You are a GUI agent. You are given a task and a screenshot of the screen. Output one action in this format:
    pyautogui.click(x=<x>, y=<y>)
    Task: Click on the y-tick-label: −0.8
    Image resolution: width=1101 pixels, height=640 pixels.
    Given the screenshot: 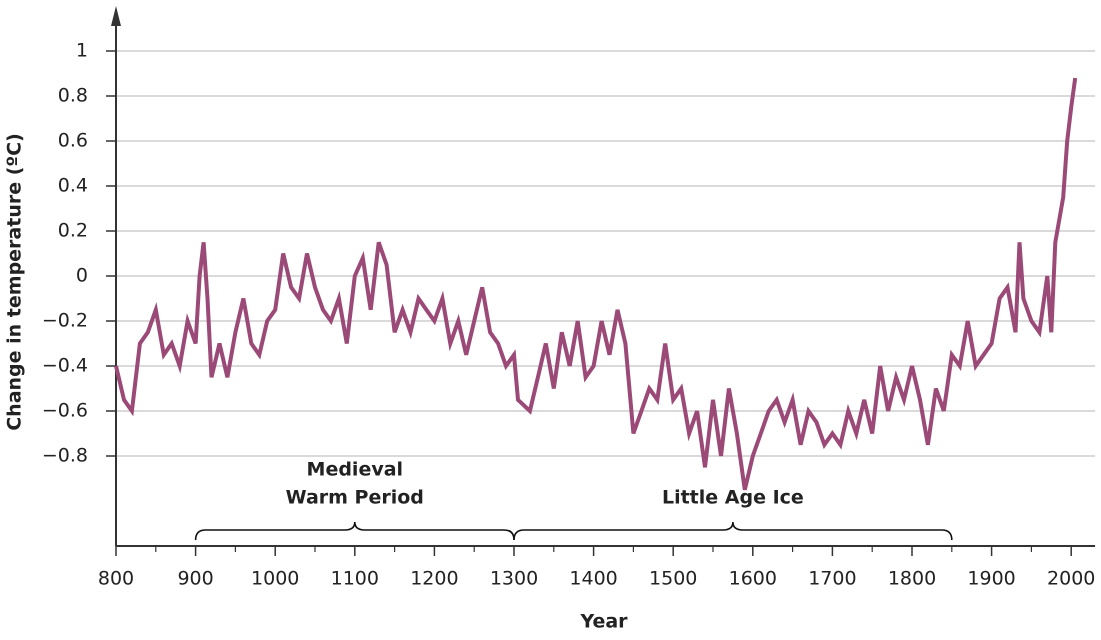 What is the action you would take?
    pyautogui.click(x=65, y=456)
    